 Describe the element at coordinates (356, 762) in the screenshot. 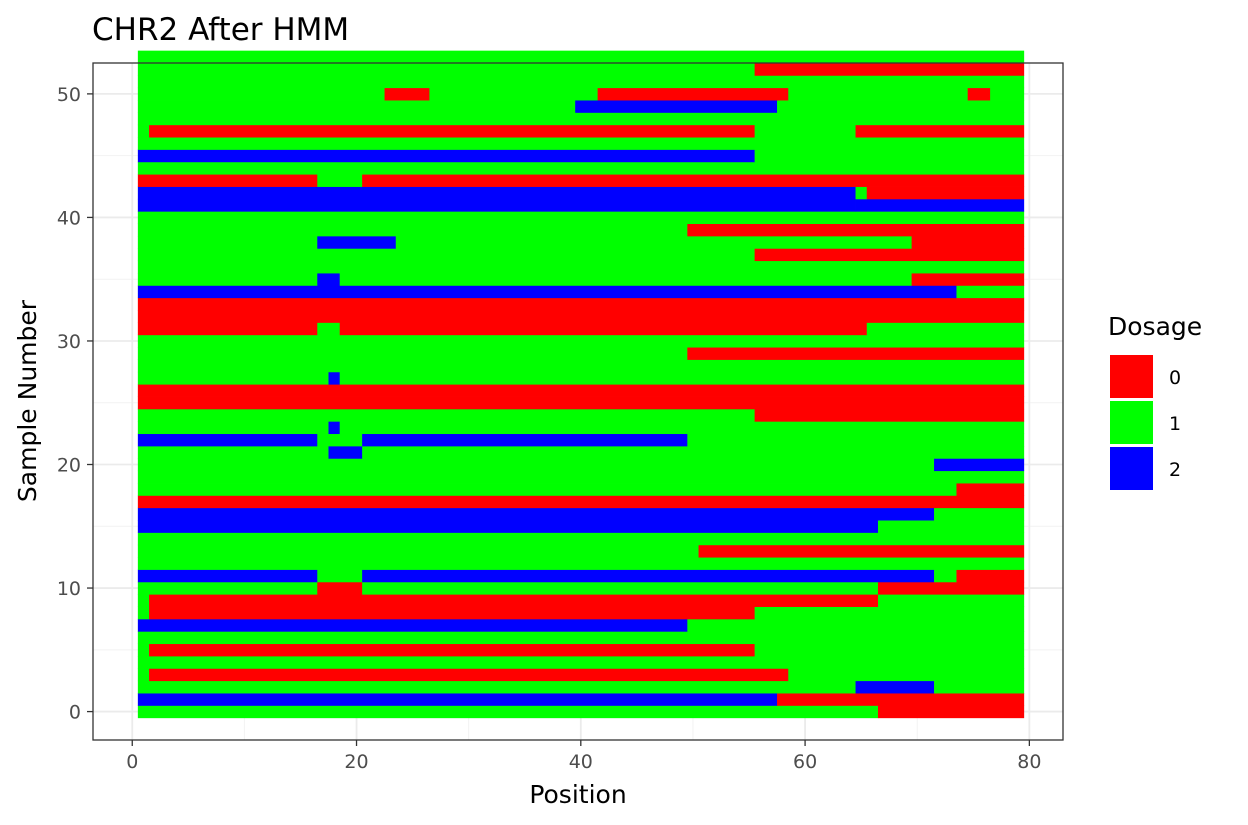

I see `x-tick-label: 20` at that location.